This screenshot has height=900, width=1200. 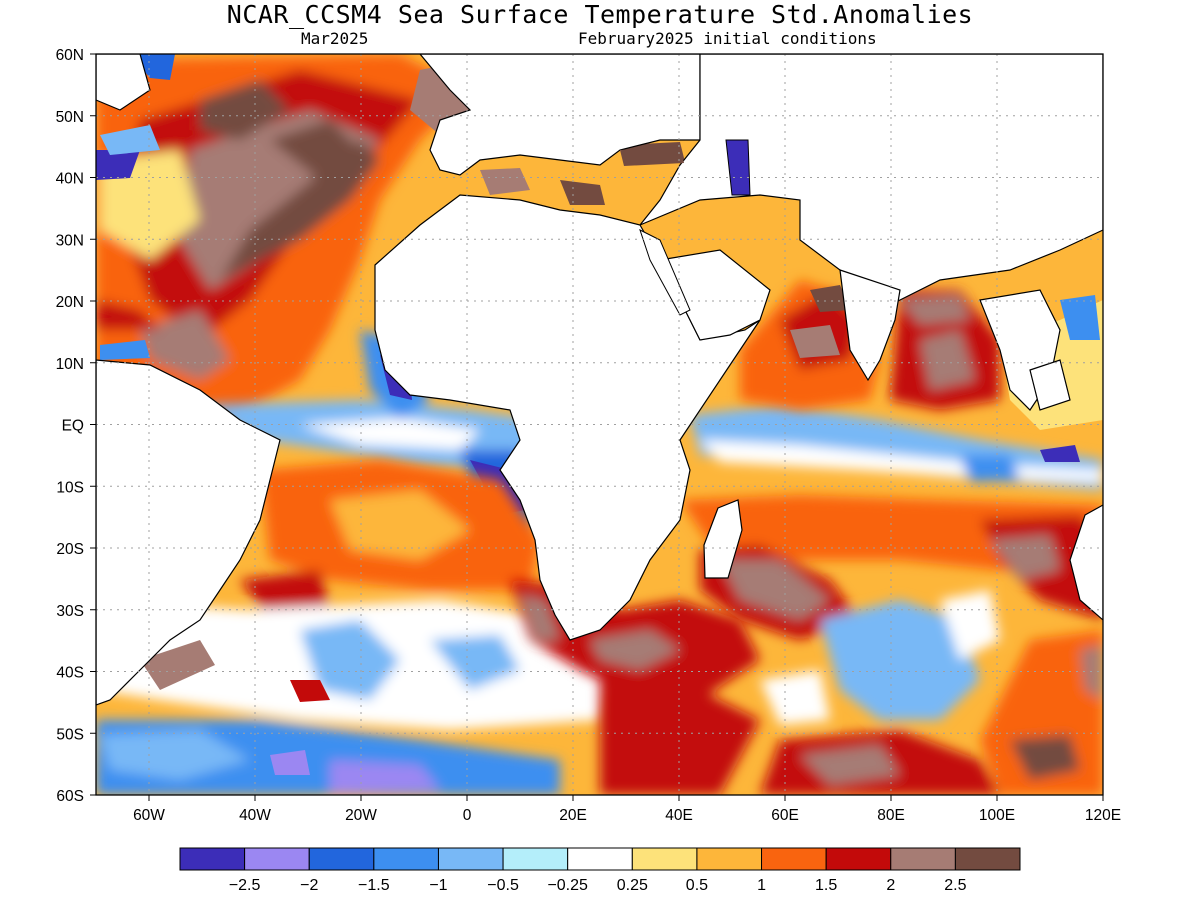 I want to click on lat-tick-label: 40N, so click(x=70, y=179).